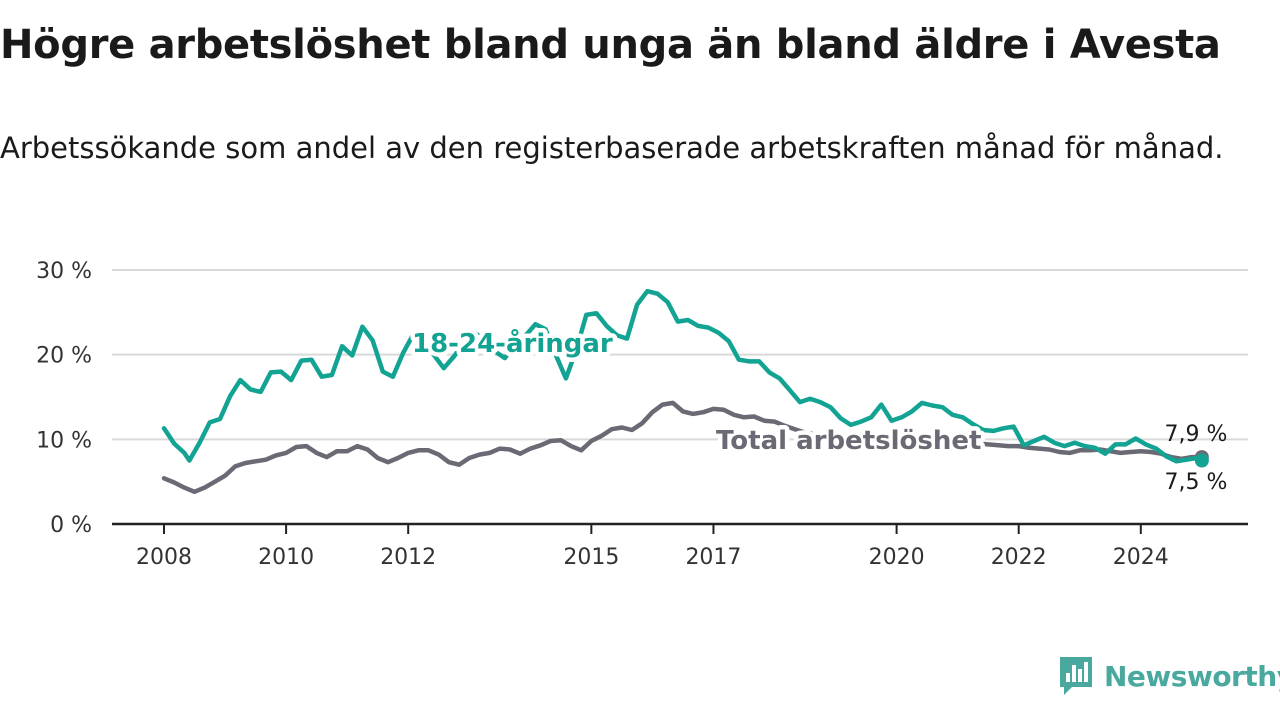 The image size is (1280, 720). What do you see at coordinates (1192, 676) in the screenshot?
I see `brand-name: Newsworthy` at bounding box center [1192, 676].